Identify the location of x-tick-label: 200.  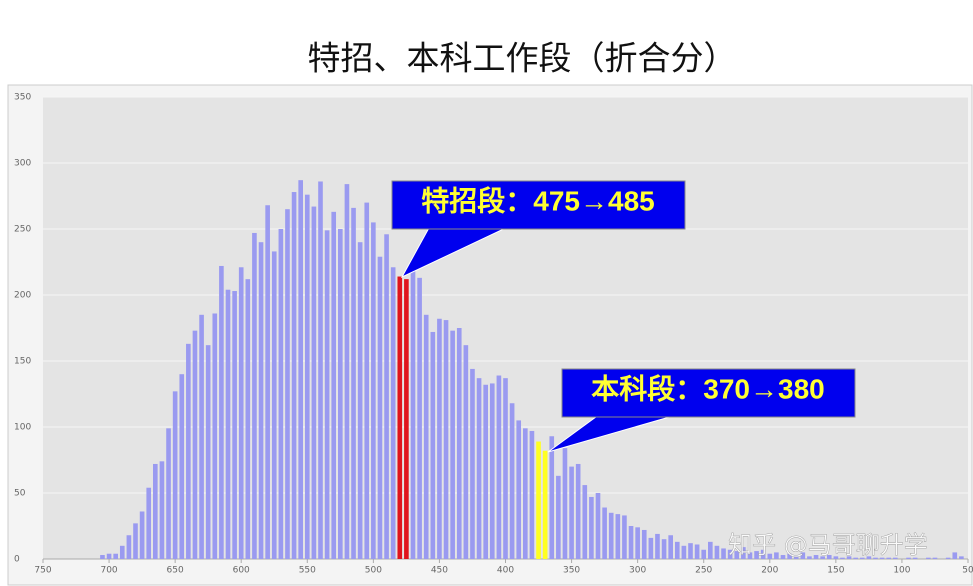
(769, 571).